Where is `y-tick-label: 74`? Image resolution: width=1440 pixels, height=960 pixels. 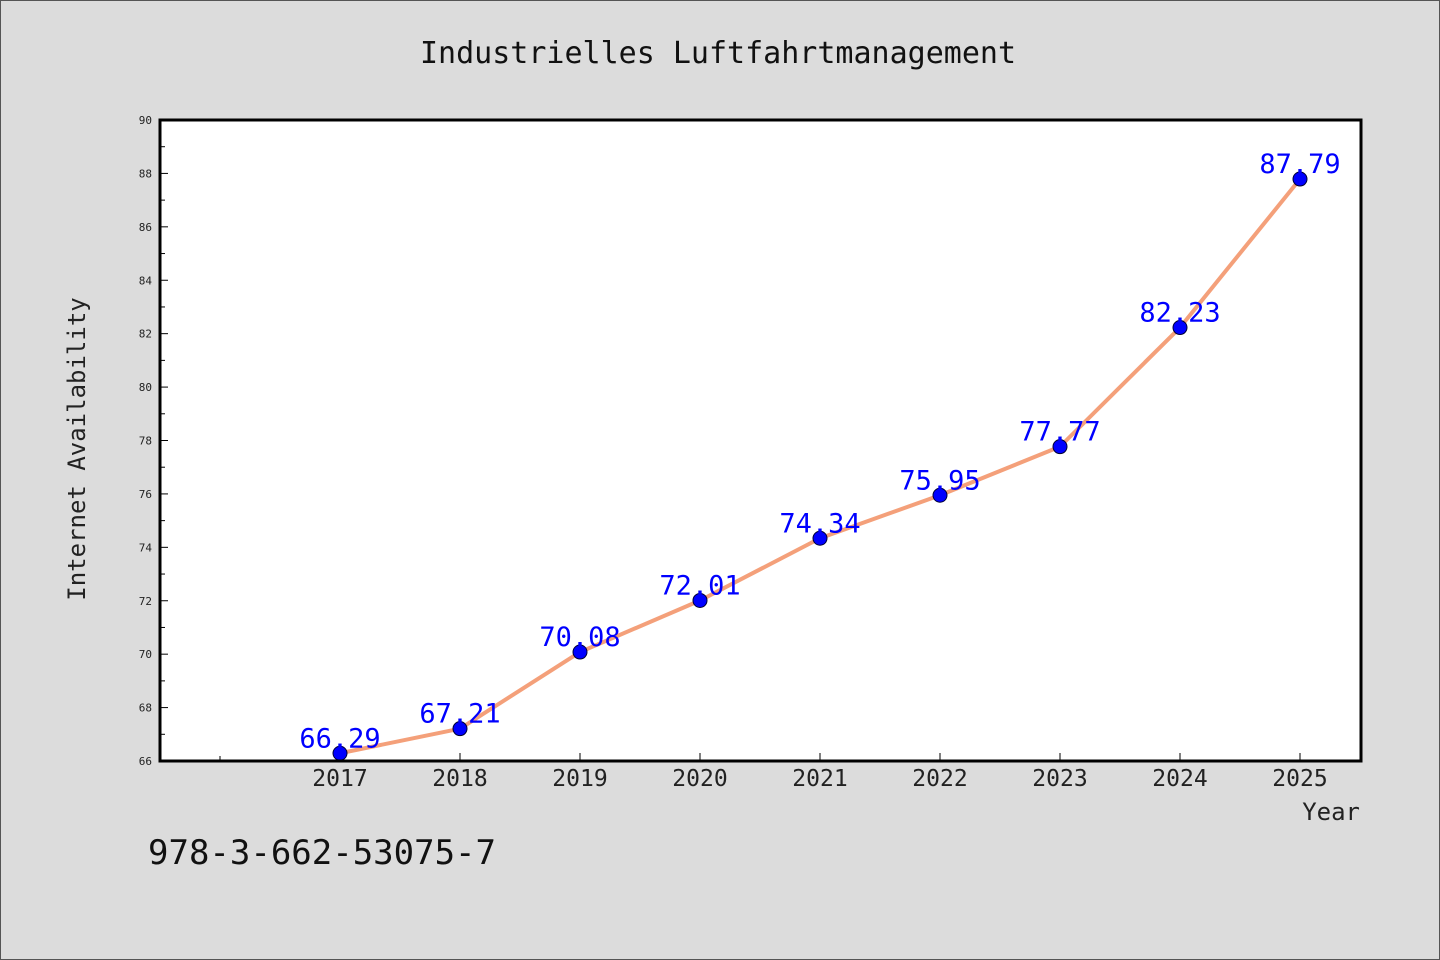
y-tick-label: 74 is located at coordinates (146, 547).